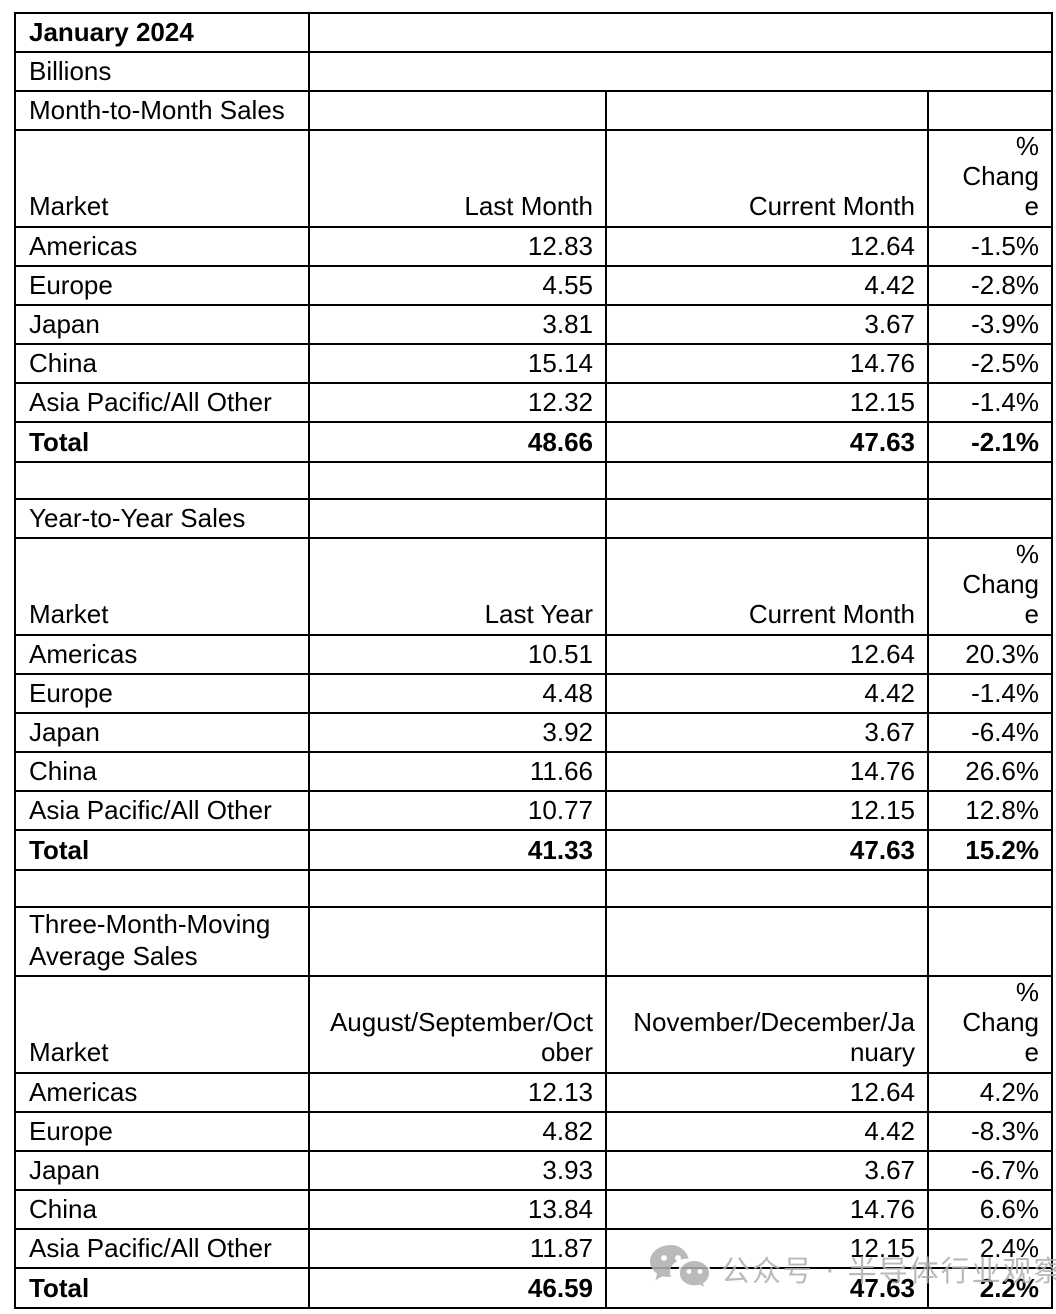 This screenshot has width=1056, height=1314. I want to click on value-cell: 13.84, so click(457, 1209).